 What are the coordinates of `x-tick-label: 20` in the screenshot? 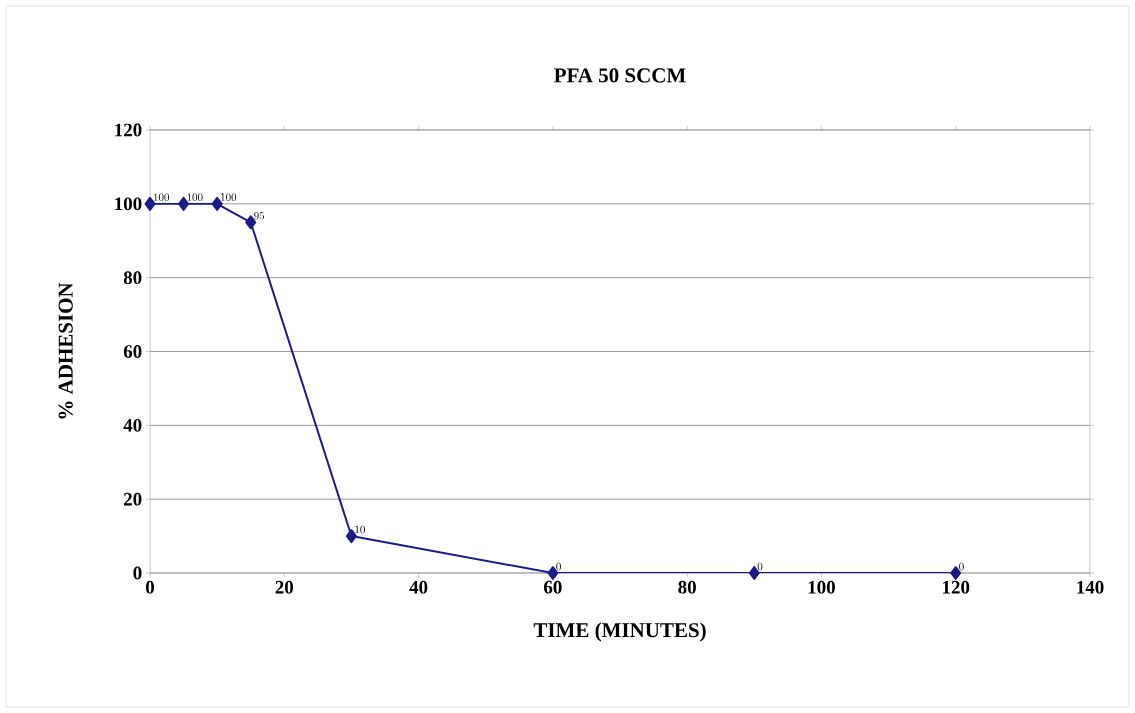 It's located at (284, 587).